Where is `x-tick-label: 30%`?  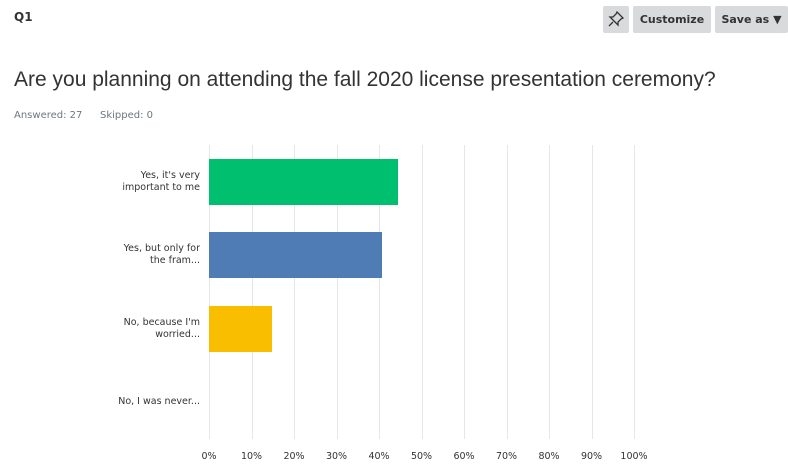
x-tick-label: 30% is located at coordinates (336, 456).